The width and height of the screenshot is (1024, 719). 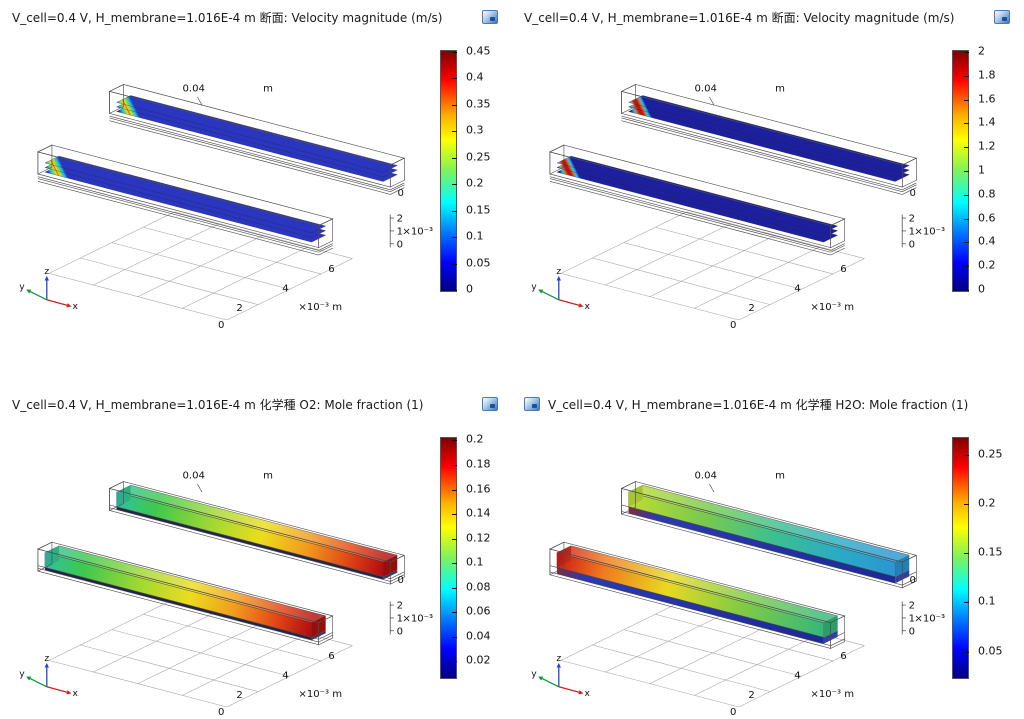 I want to click on colorbar-tick-label: 0.05, so click(x=990, y=651).